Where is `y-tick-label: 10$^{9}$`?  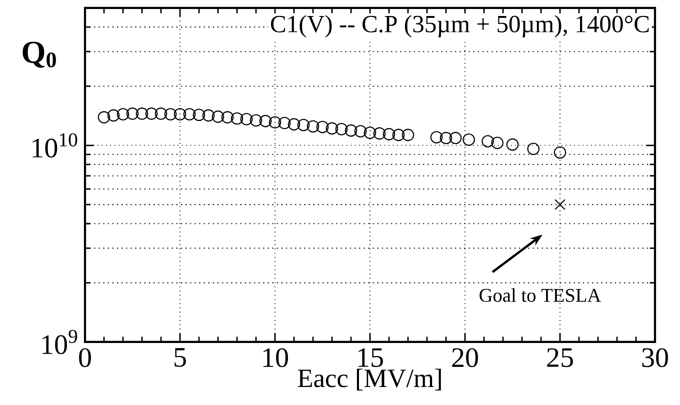 y-tick-label: 10$^{9}$ is located at coordinates (60, 342).